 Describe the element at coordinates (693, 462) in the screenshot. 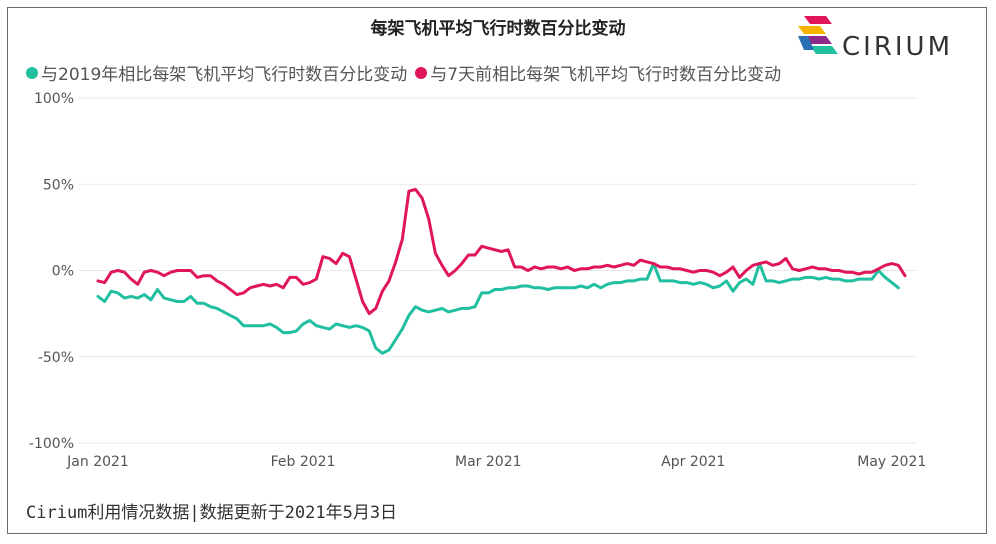

I see `x-tick-label: Apr 2021` at that location.